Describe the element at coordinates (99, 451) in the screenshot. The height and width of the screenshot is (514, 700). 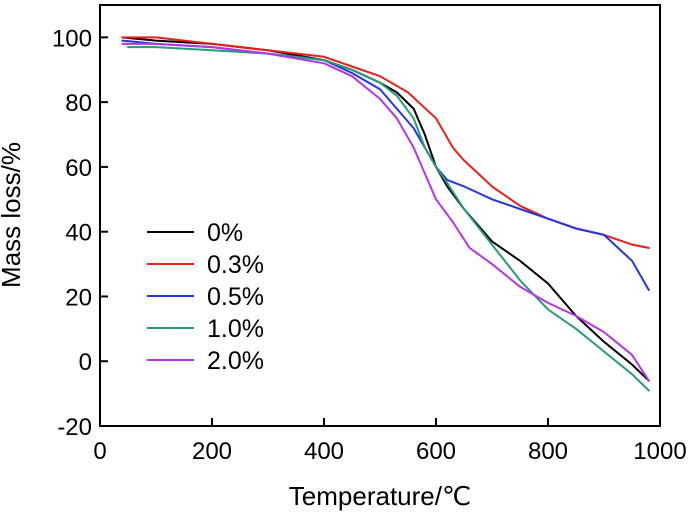
I see `x-tick-label: 0` at that location.